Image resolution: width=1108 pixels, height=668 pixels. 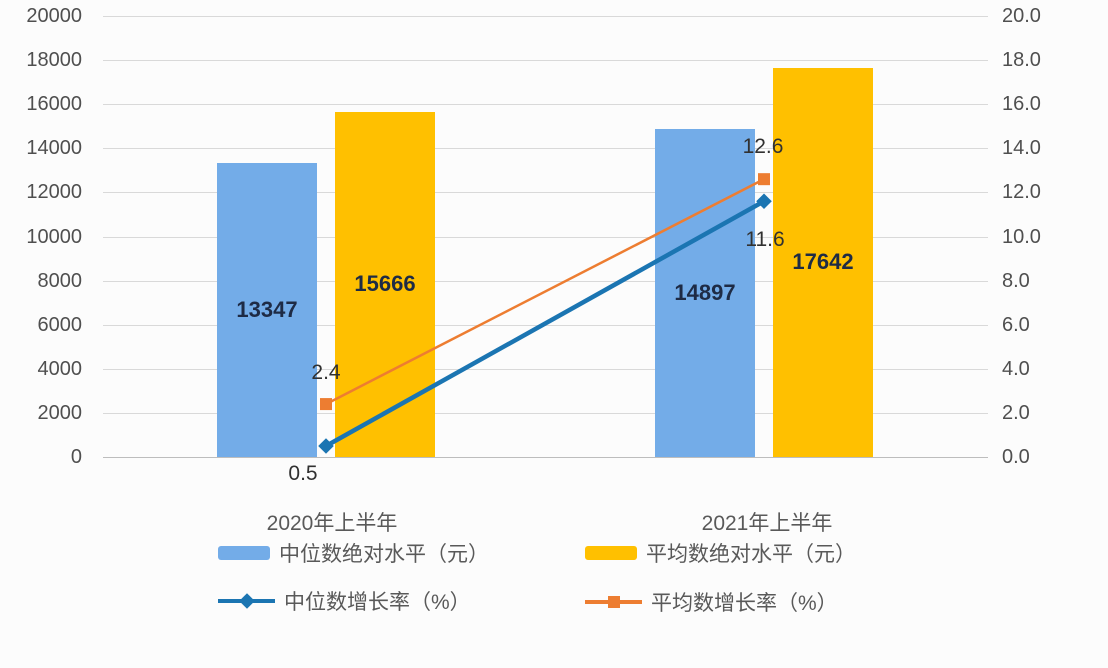 What do you see at coordinates (244, 553) in the screenshot?
I see `legend-swatch-median-bar-icon` at bounding box center [244, 553].